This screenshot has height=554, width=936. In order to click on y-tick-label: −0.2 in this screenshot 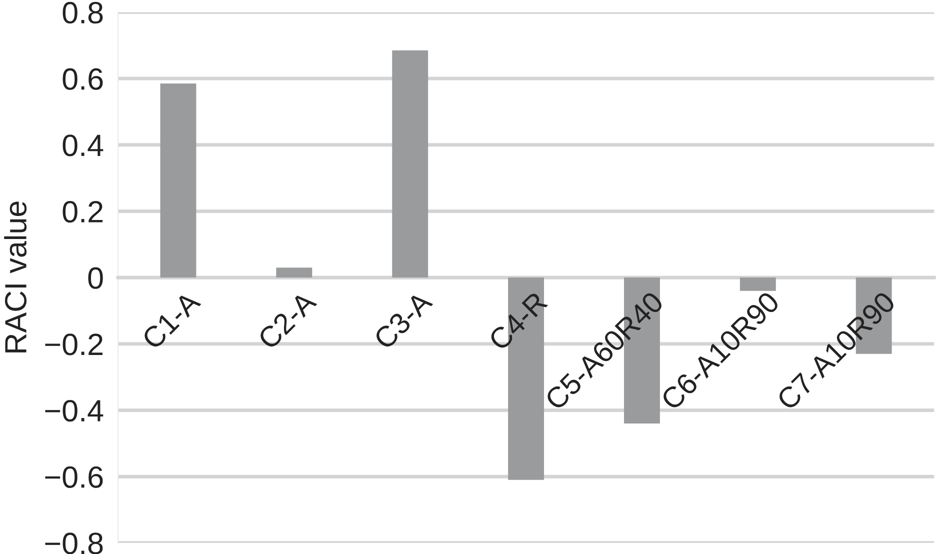, I will do `click(74, 345)`.